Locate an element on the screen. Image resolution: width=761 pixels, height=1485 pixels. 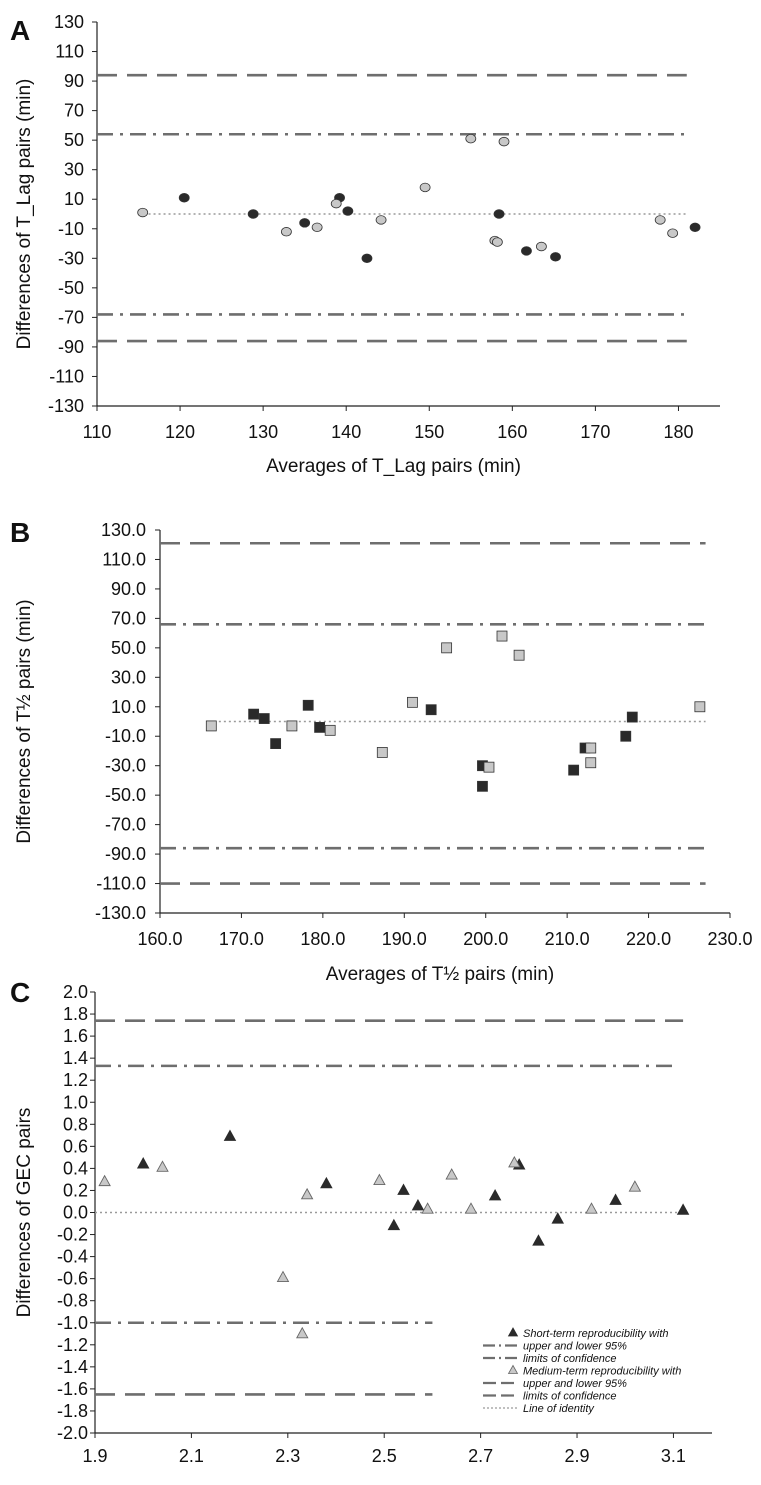
panel-c-y-tick-label: -1.4 is located at coordinates (72, 1367).